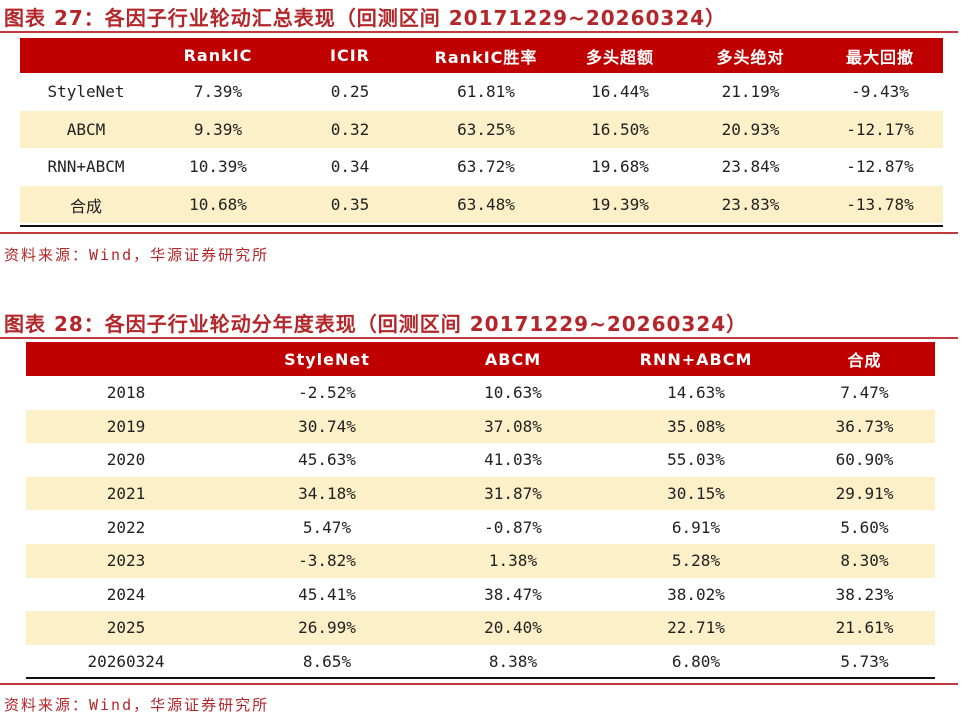 Image resolution: width=972 pixels, height=722 pixels. What do you see at coordinates (126, 628) in the screenshot?
I see `row-label: 2025` at bounding box center [126, 628].